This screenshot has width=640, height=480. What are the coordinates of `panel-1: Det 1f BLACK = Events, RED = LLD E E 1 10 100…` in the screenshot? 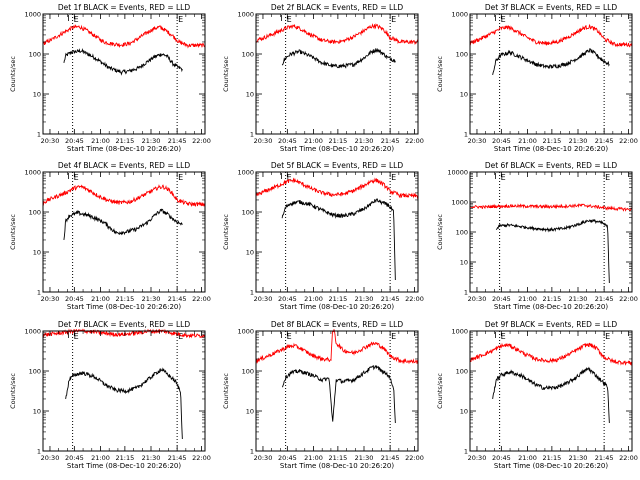 It's located at (110, 78).